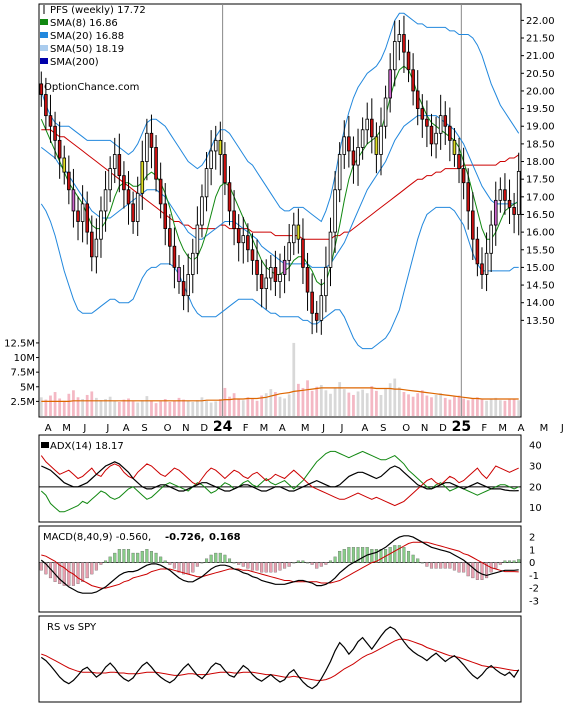 Image resolution: width=566 pixels, height=706 pixels. I want to click on price-tick-label: 16.00, so click(540, 233).